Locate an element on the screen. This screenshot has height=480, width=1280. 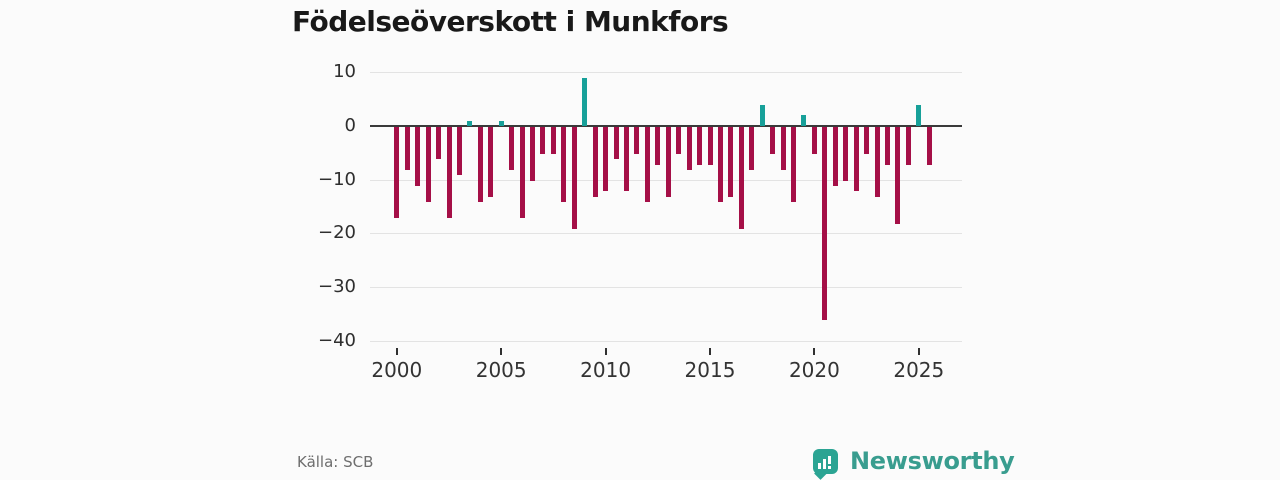
x-tick-label: 2010 is located at coordinates (606, 370).